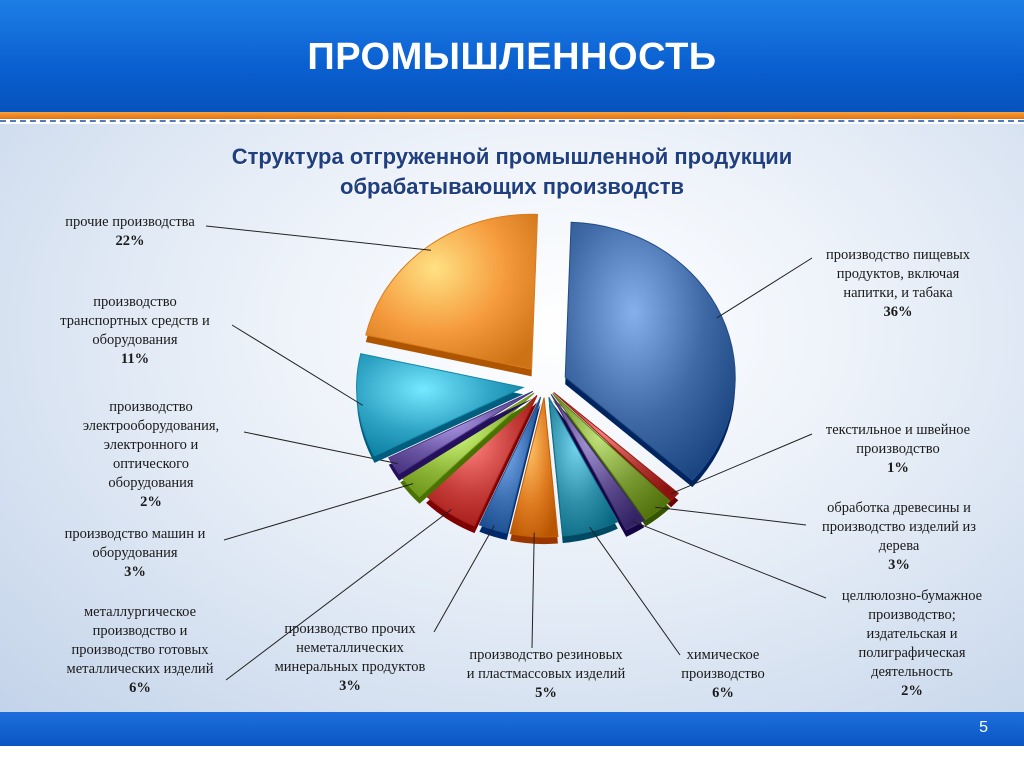 Image resolution: width=1024 pixels, height=768 pixels. What do you see at coordinates (899, 508) in the screenshot?
I see `slice-label-text: обработка древесины и` at bounding box center [899, 508].